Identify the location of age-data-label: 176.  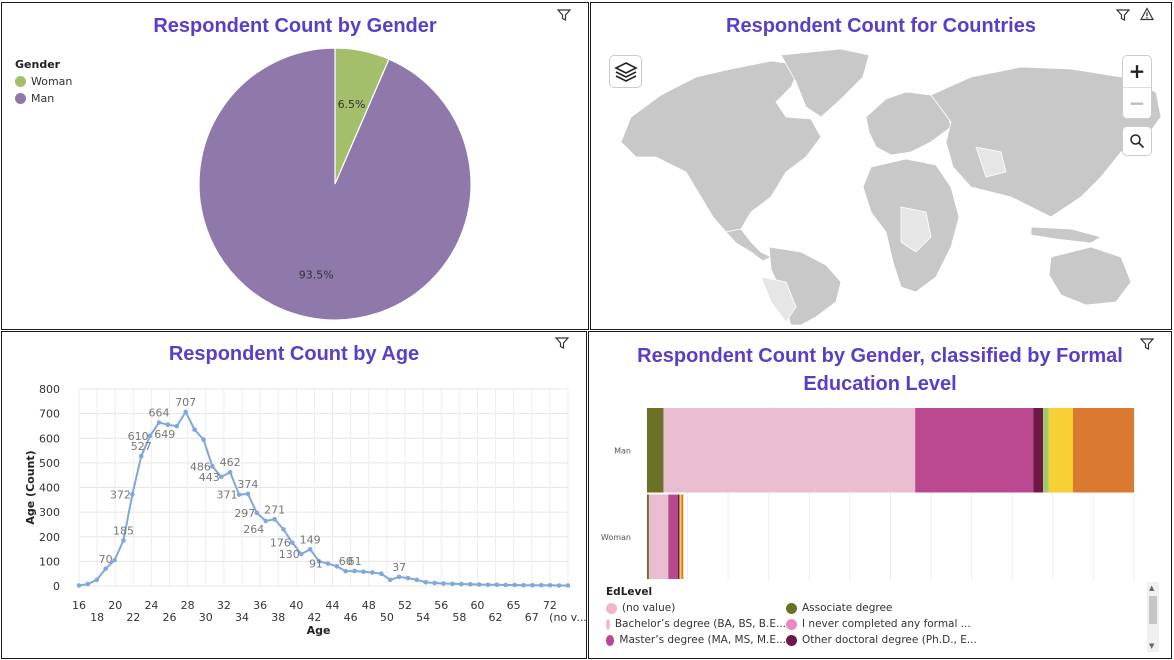
(280, 543).